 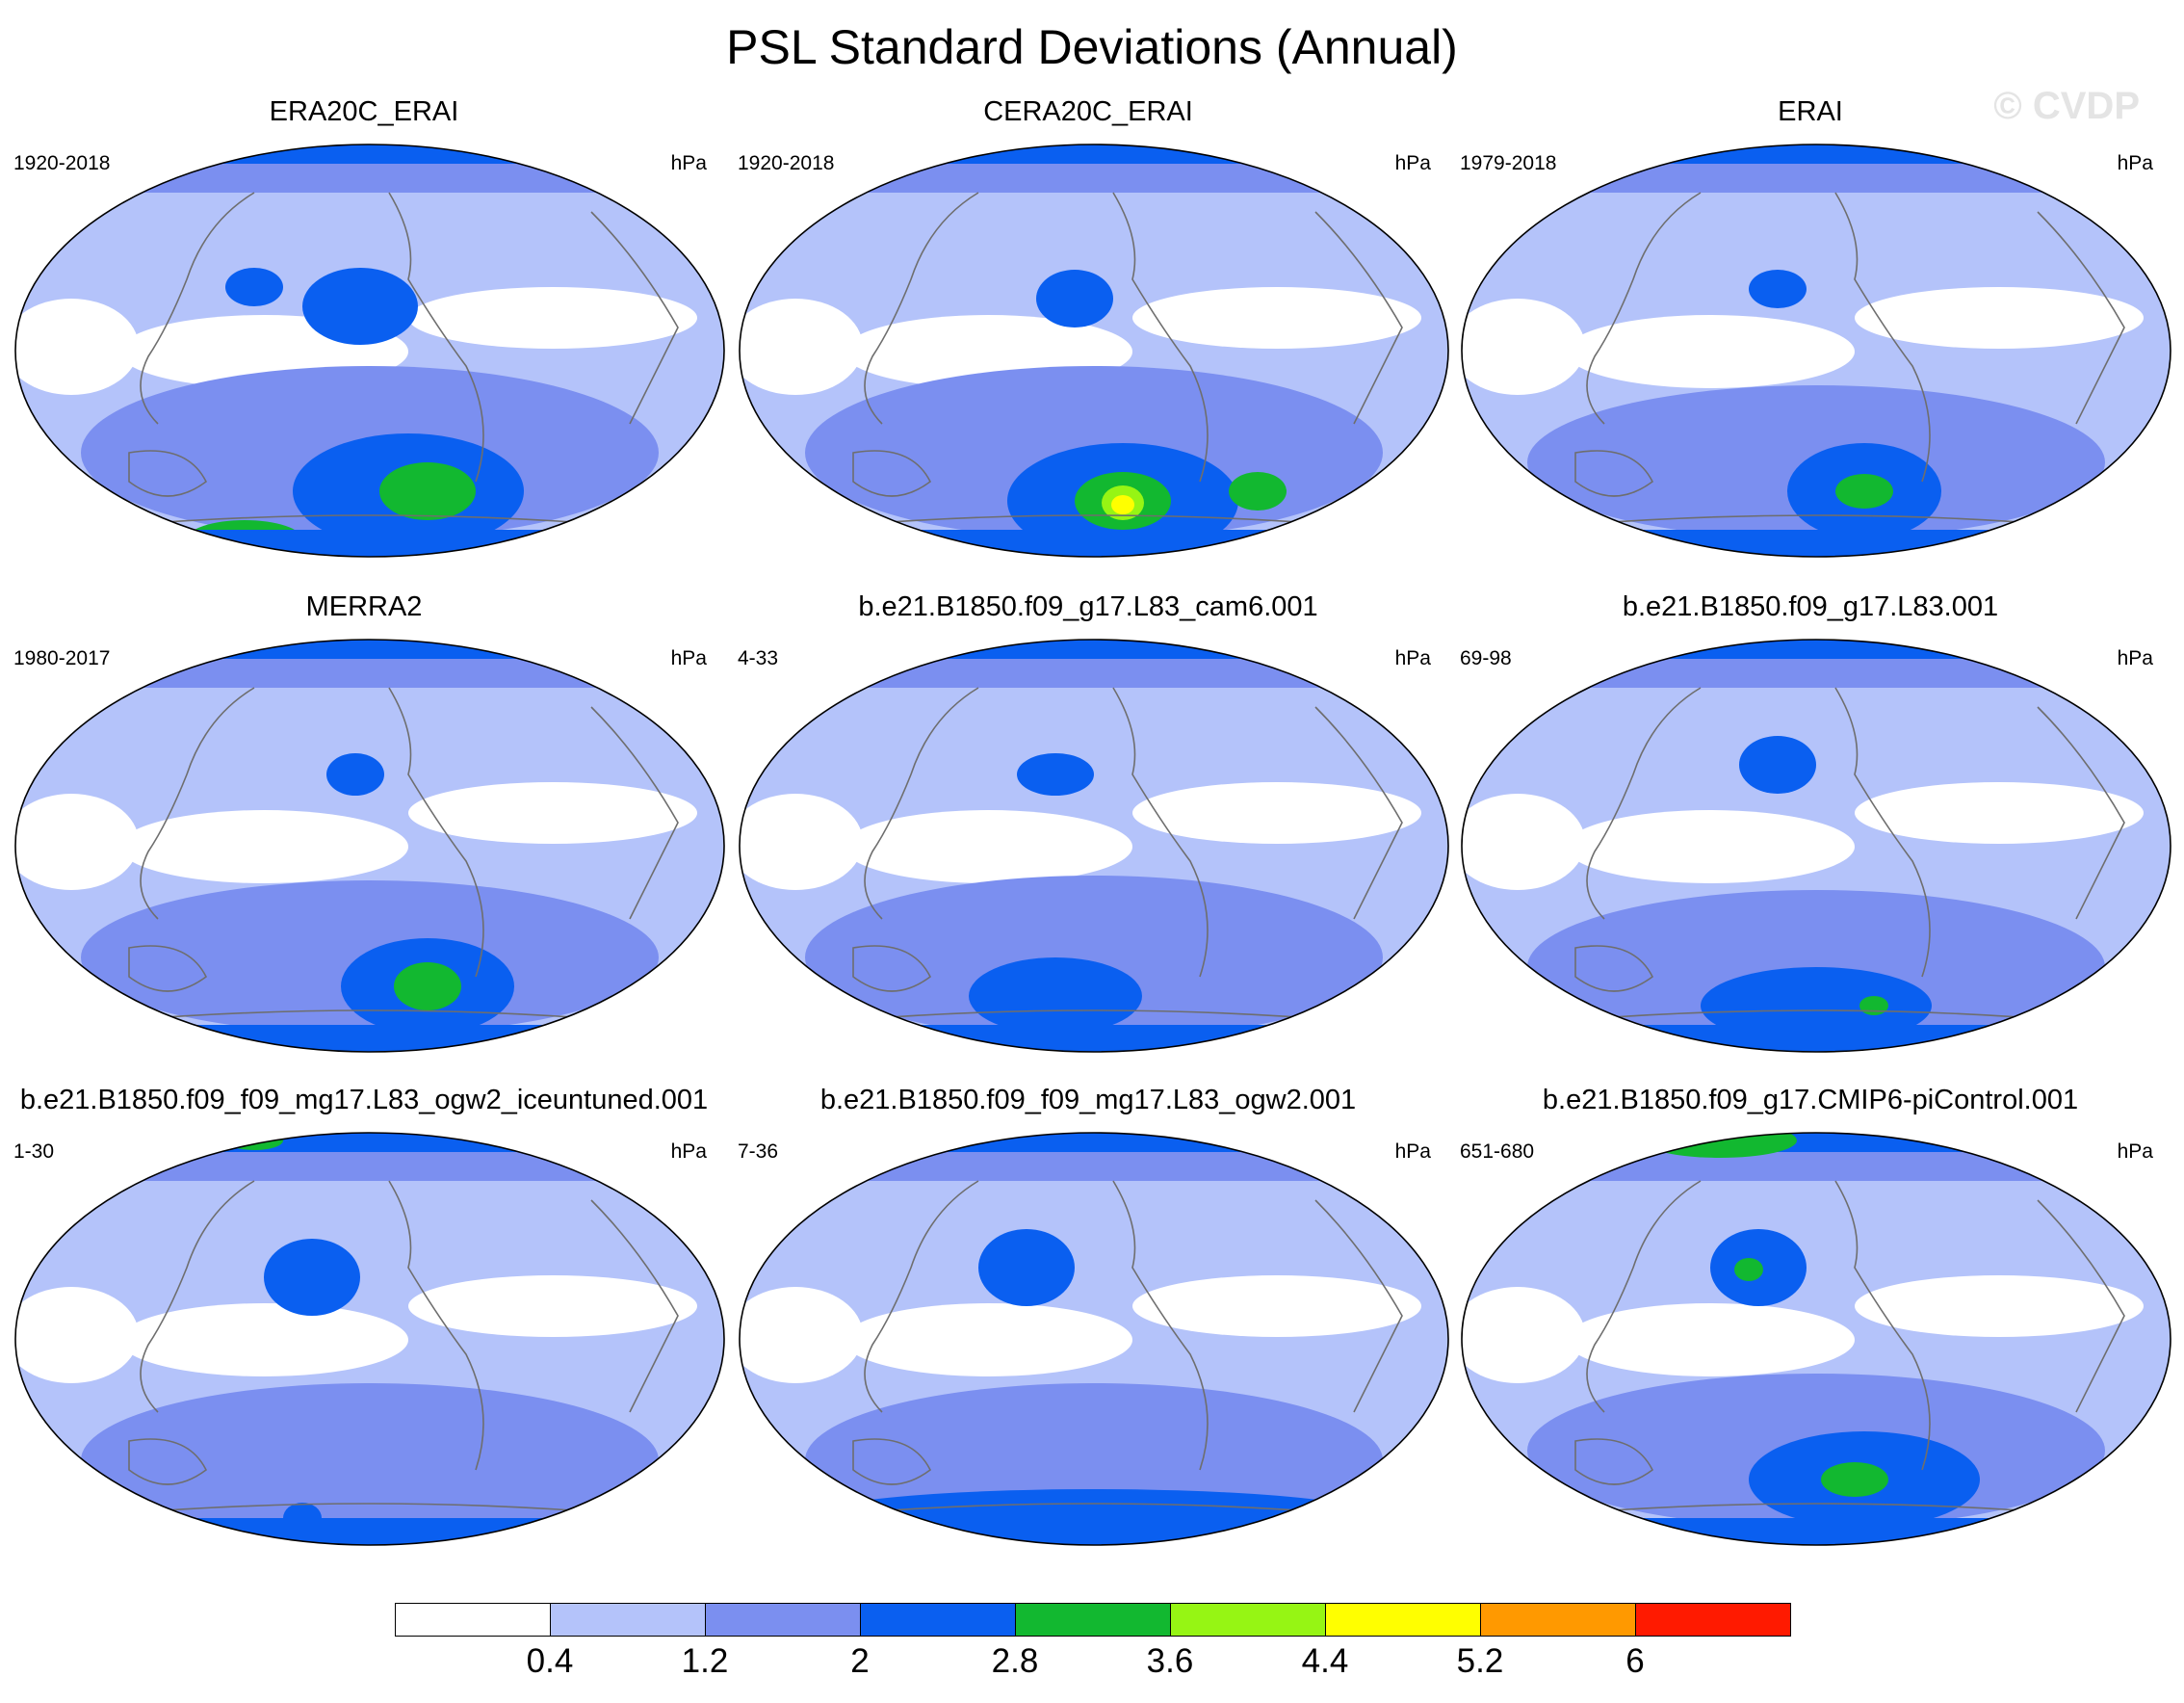 What do you see at coordinates (1092, 47) in the screenshot?
I see `figure-title: PSL Standard Deviations (Annual)` at bounding box center [1092, 47].